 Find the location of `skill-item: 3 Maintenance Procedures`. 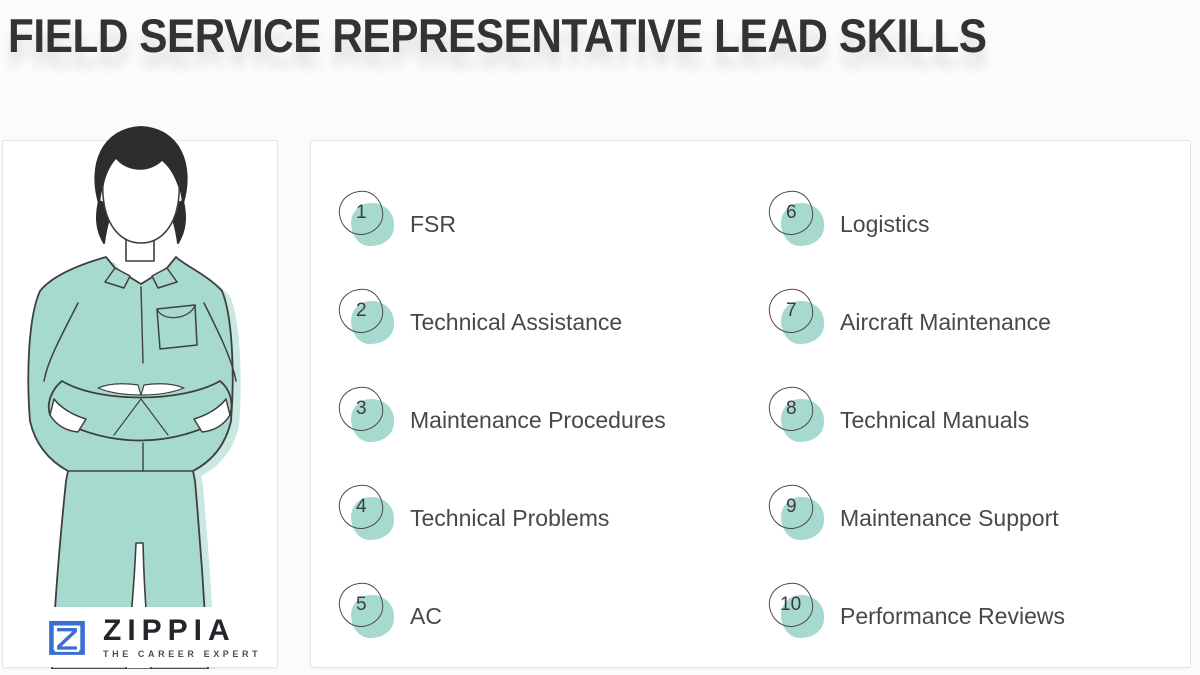

skill-item: 3 Maintenance Procedures is located at coordinates (501, 416).